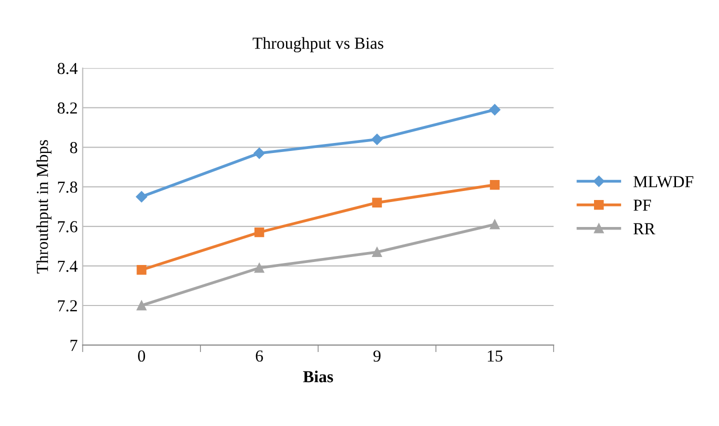 This screenshot has height=426, width=719. Describe the element at coordinates (259, 356) in the screenshot. I see `x-tick-label: 6` at that location.